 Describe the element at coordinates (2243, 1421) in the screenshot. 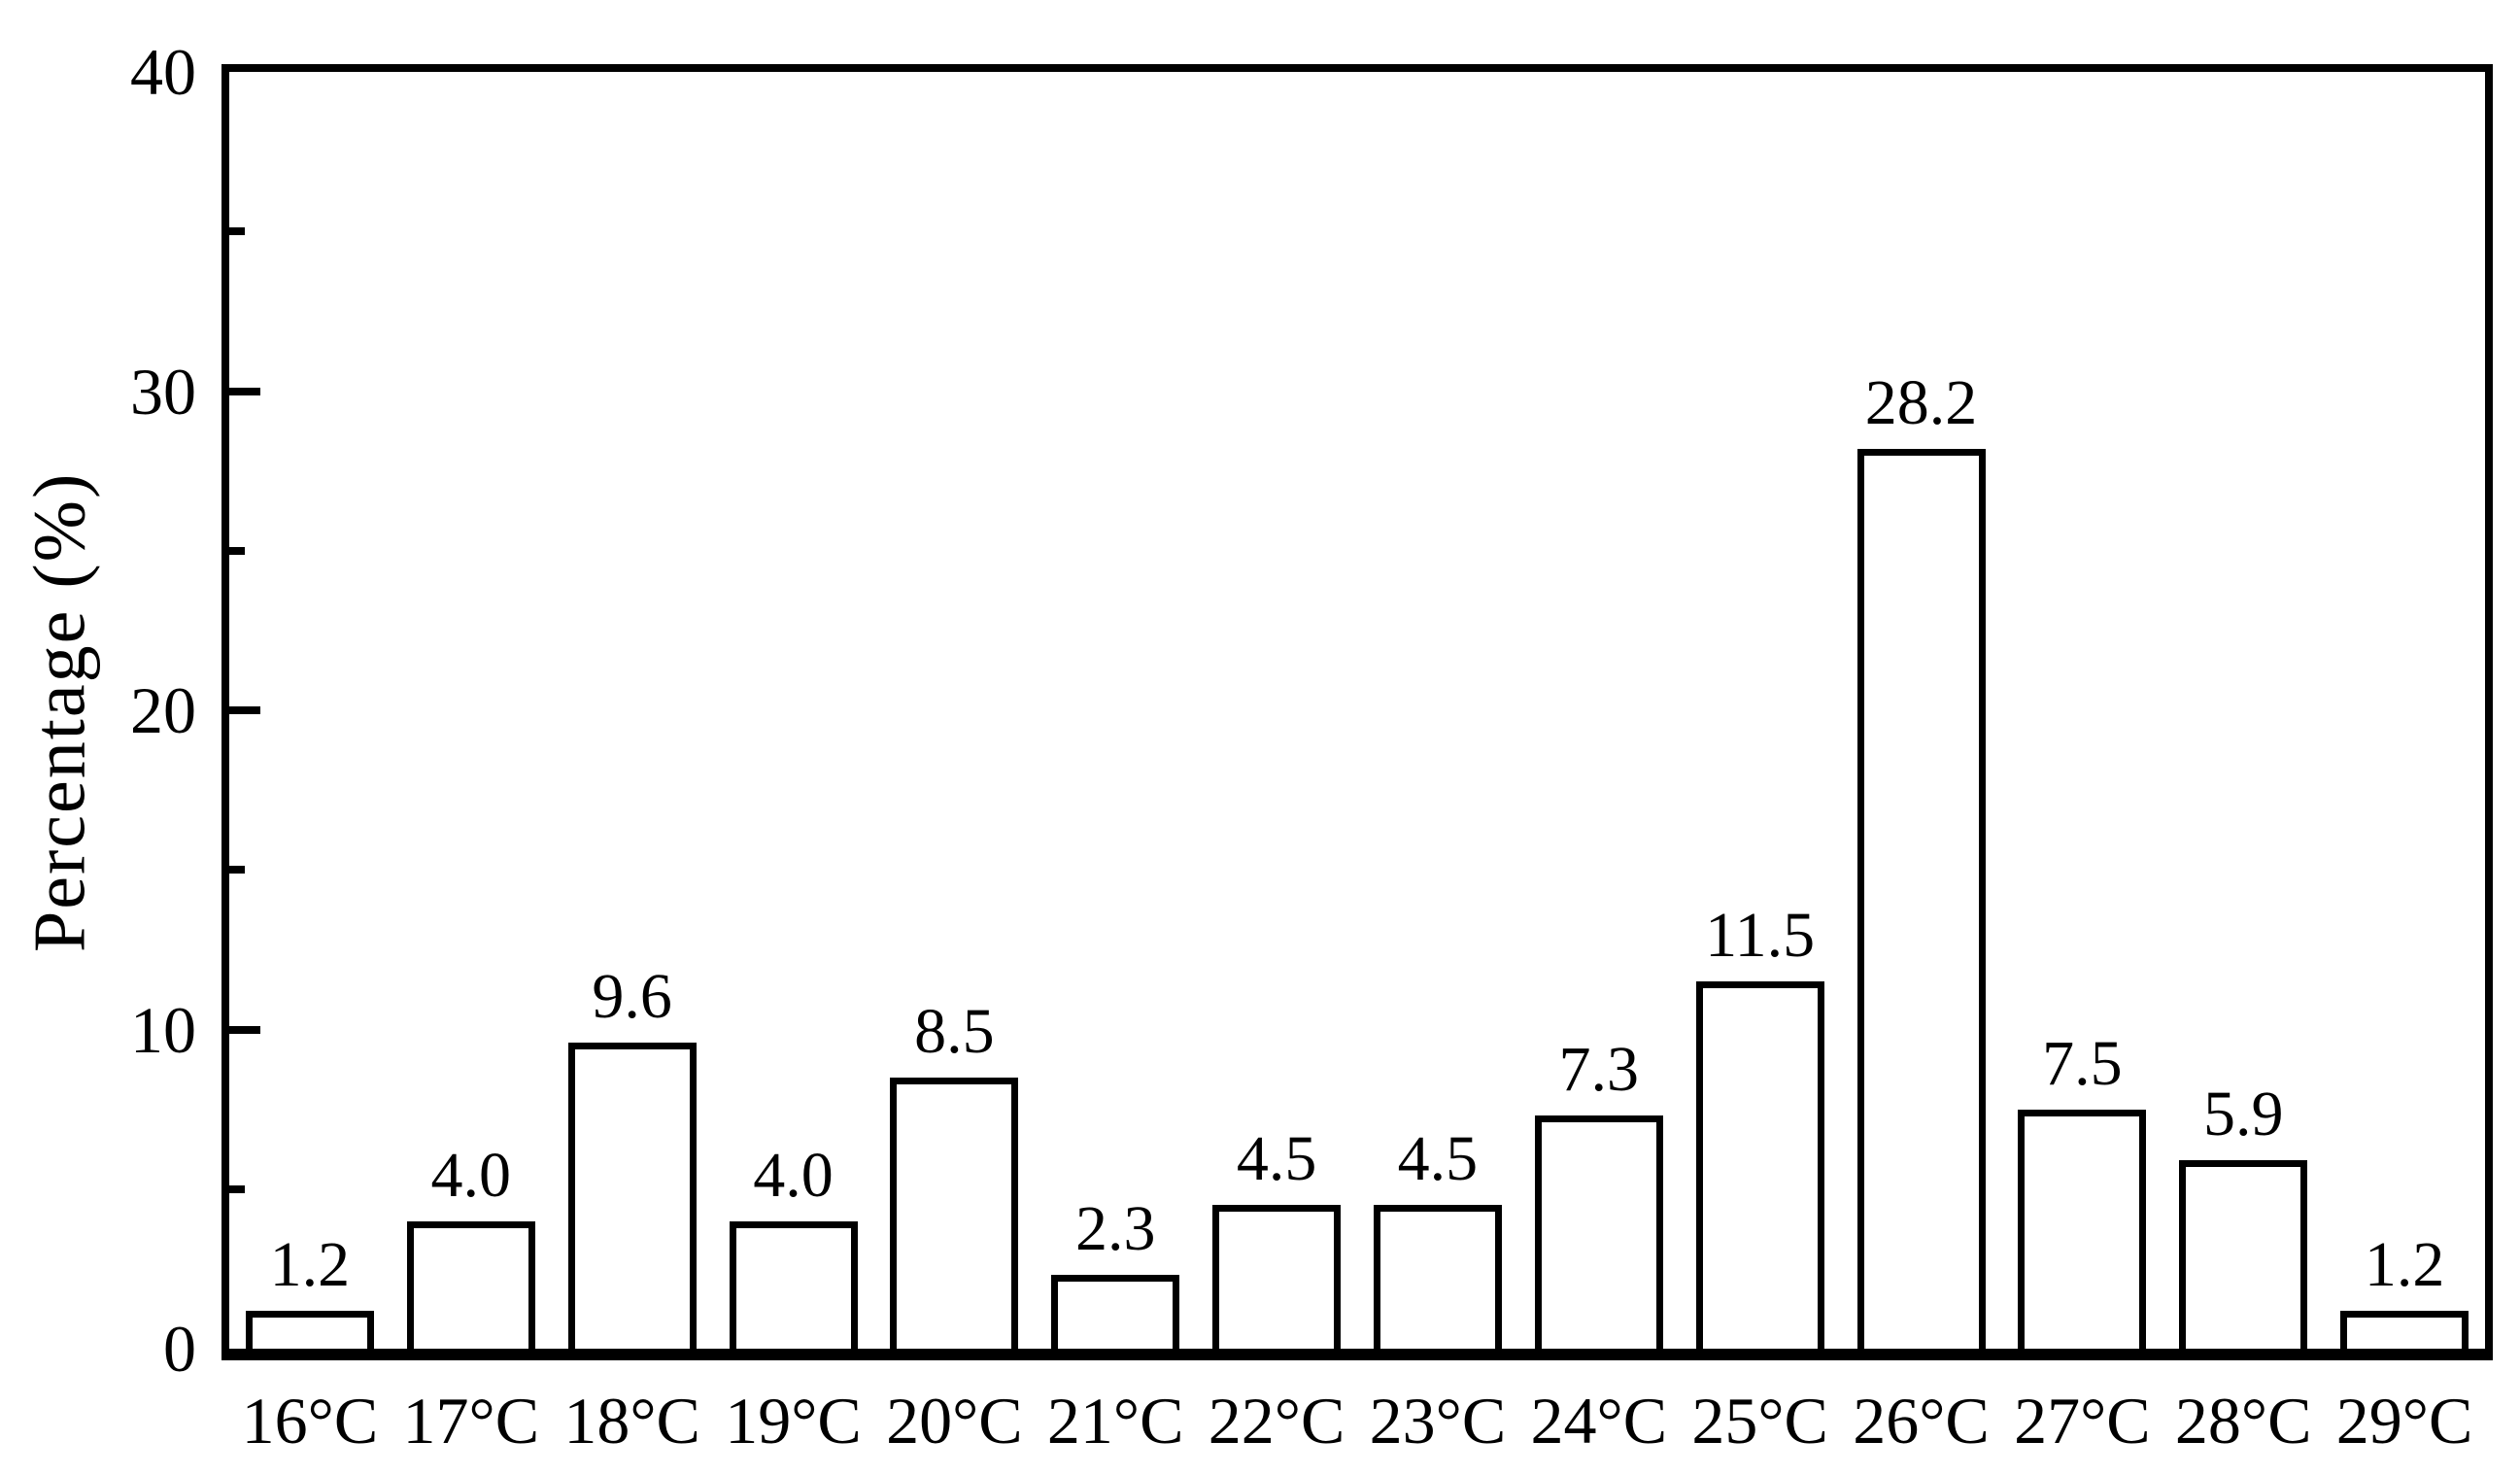

I see `x-category-label: 28°C` at that location.